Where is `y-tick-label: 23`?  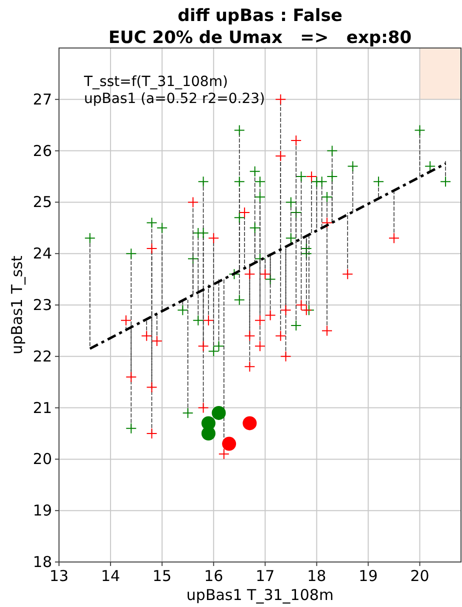
y-tick-label: 23 is located at coordinates (42, 305).